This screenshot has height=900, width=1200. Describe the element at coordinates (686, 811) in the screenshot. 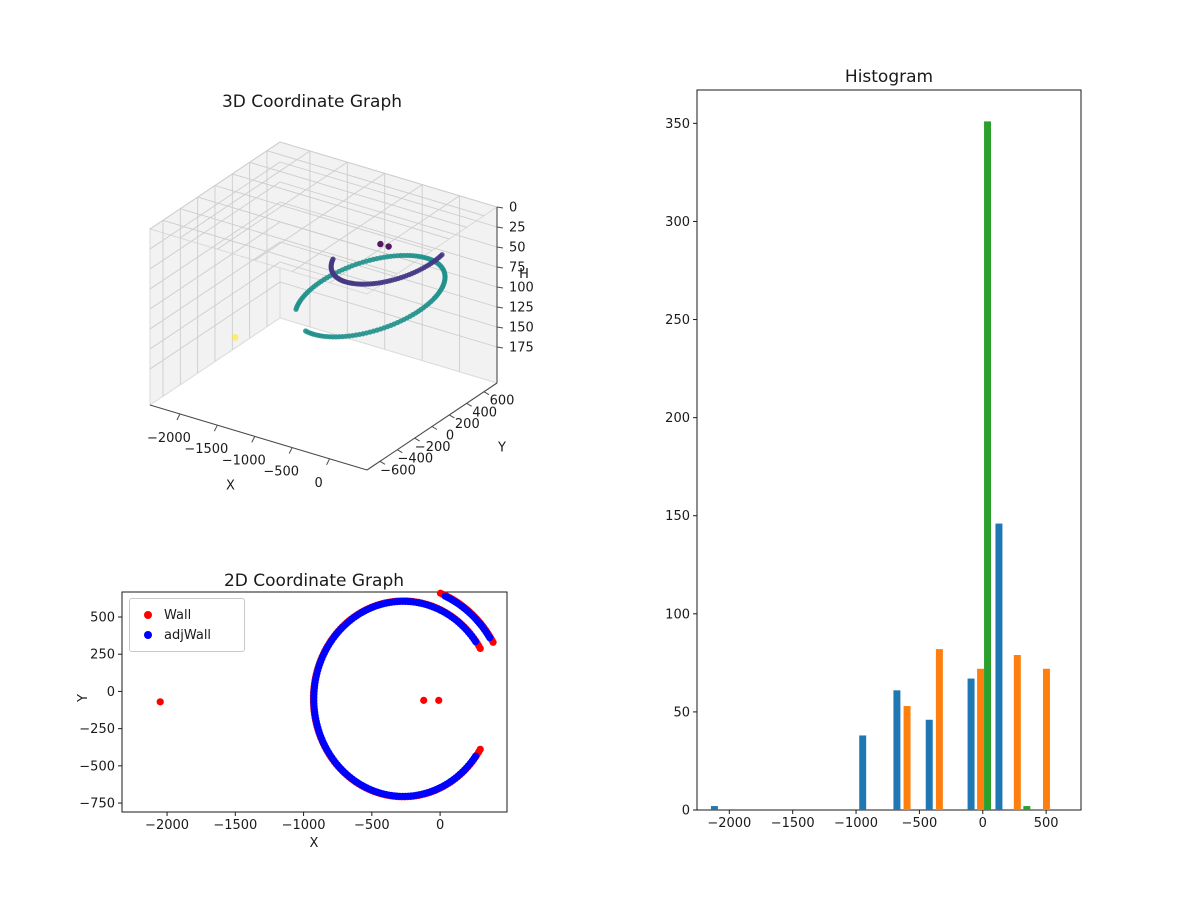

I see `histogram-y-tick-label: 0` at that location.